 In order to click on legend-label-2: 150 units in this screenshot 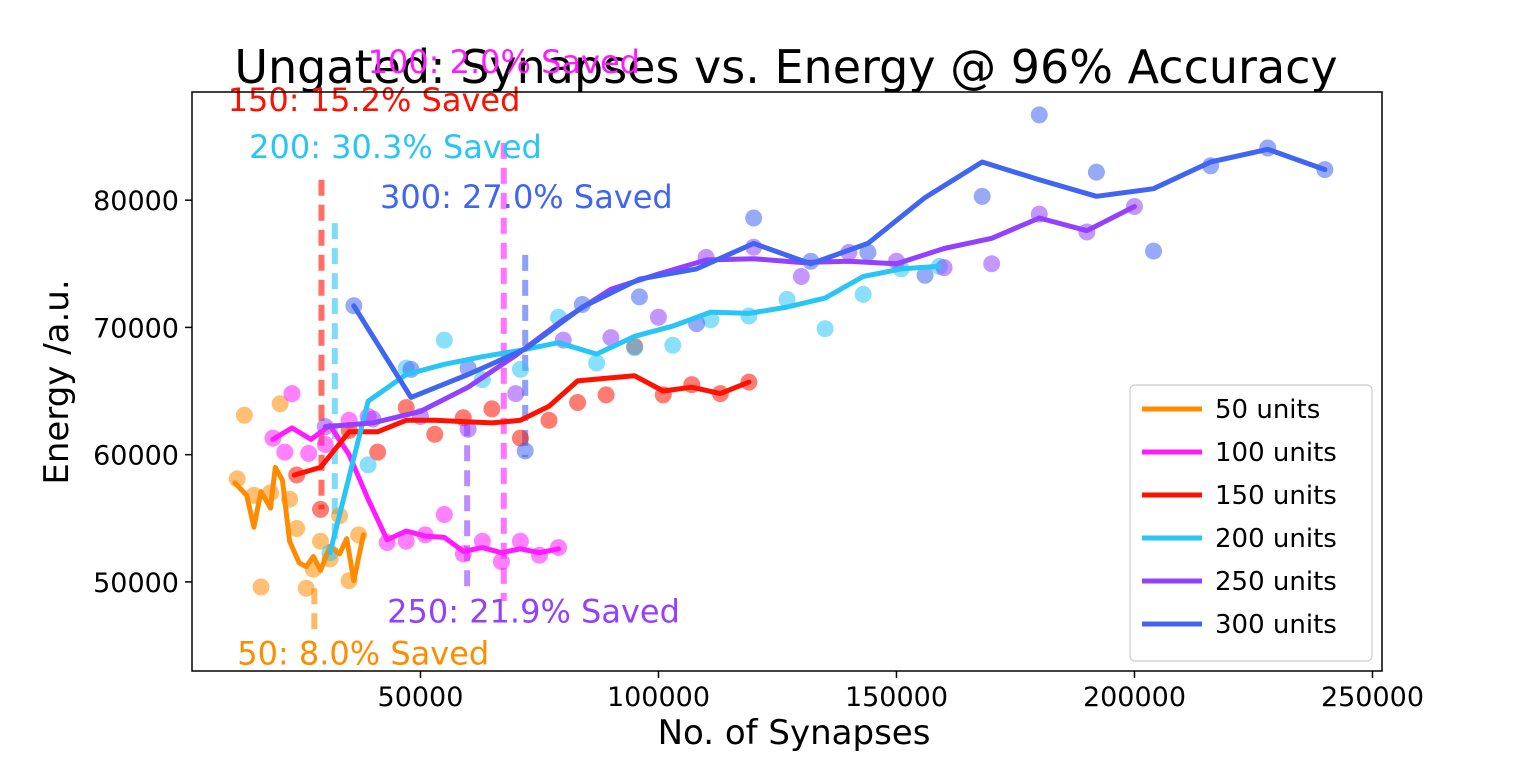, I will do `click(1276, 496)`.